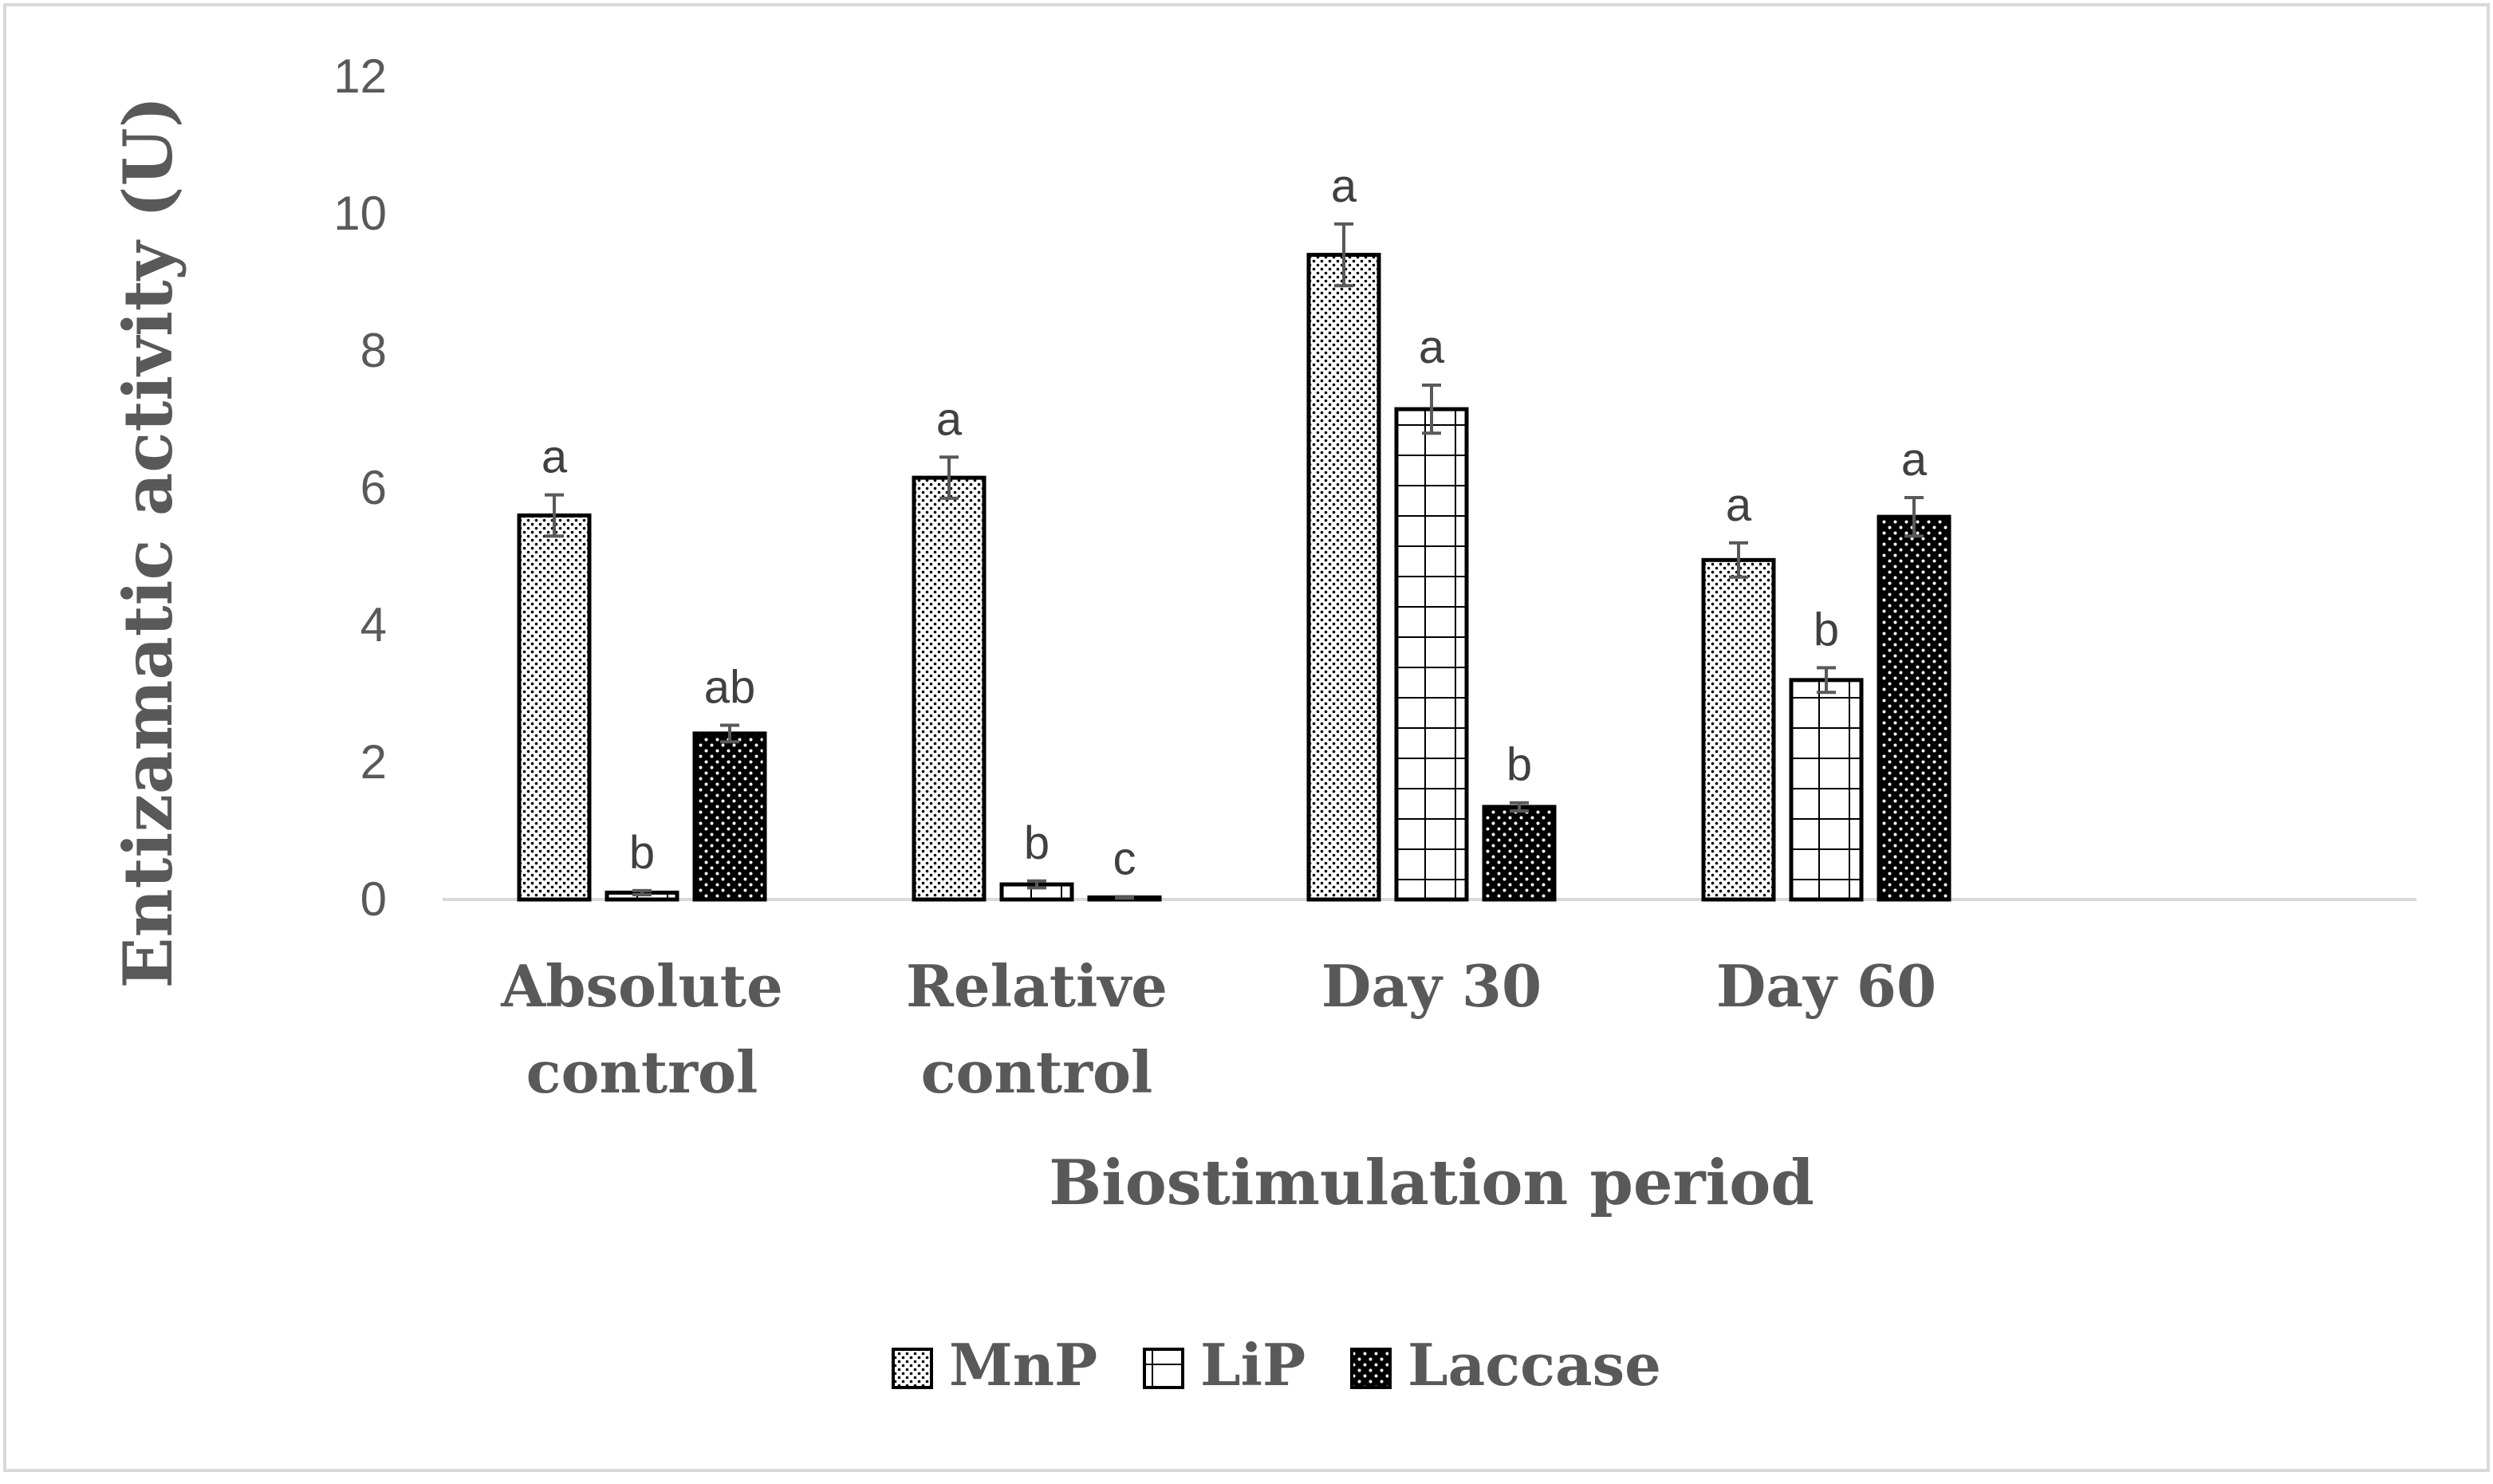  I want to click on category-label: Relative, so click(1037, 986).